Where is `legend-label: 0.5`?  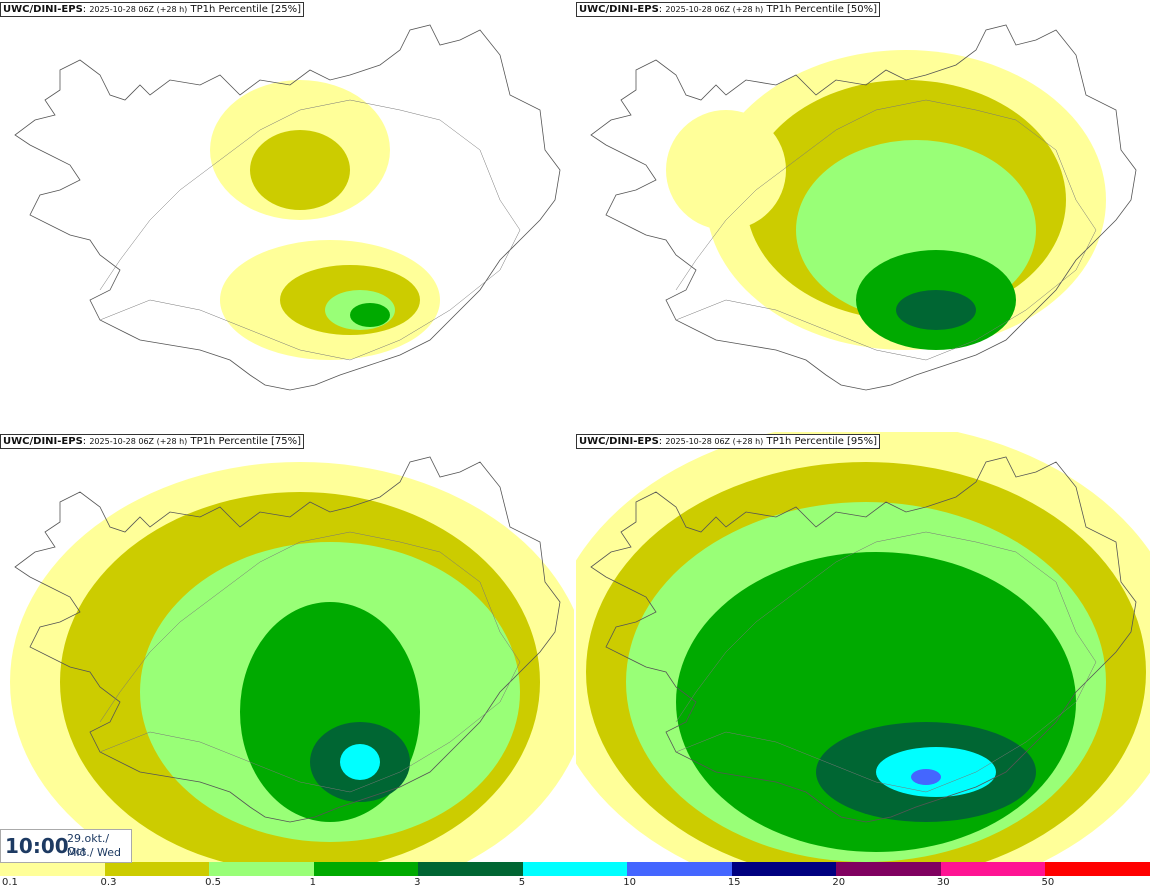 legend-label: 0.5 is located at coordinates (213, 882).